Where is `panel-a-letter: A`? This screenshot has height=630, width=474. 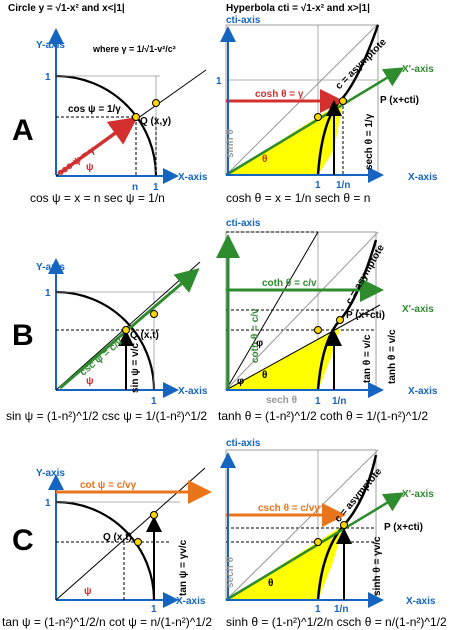 panel-a-letter: A is located at coordinates (23, 130).